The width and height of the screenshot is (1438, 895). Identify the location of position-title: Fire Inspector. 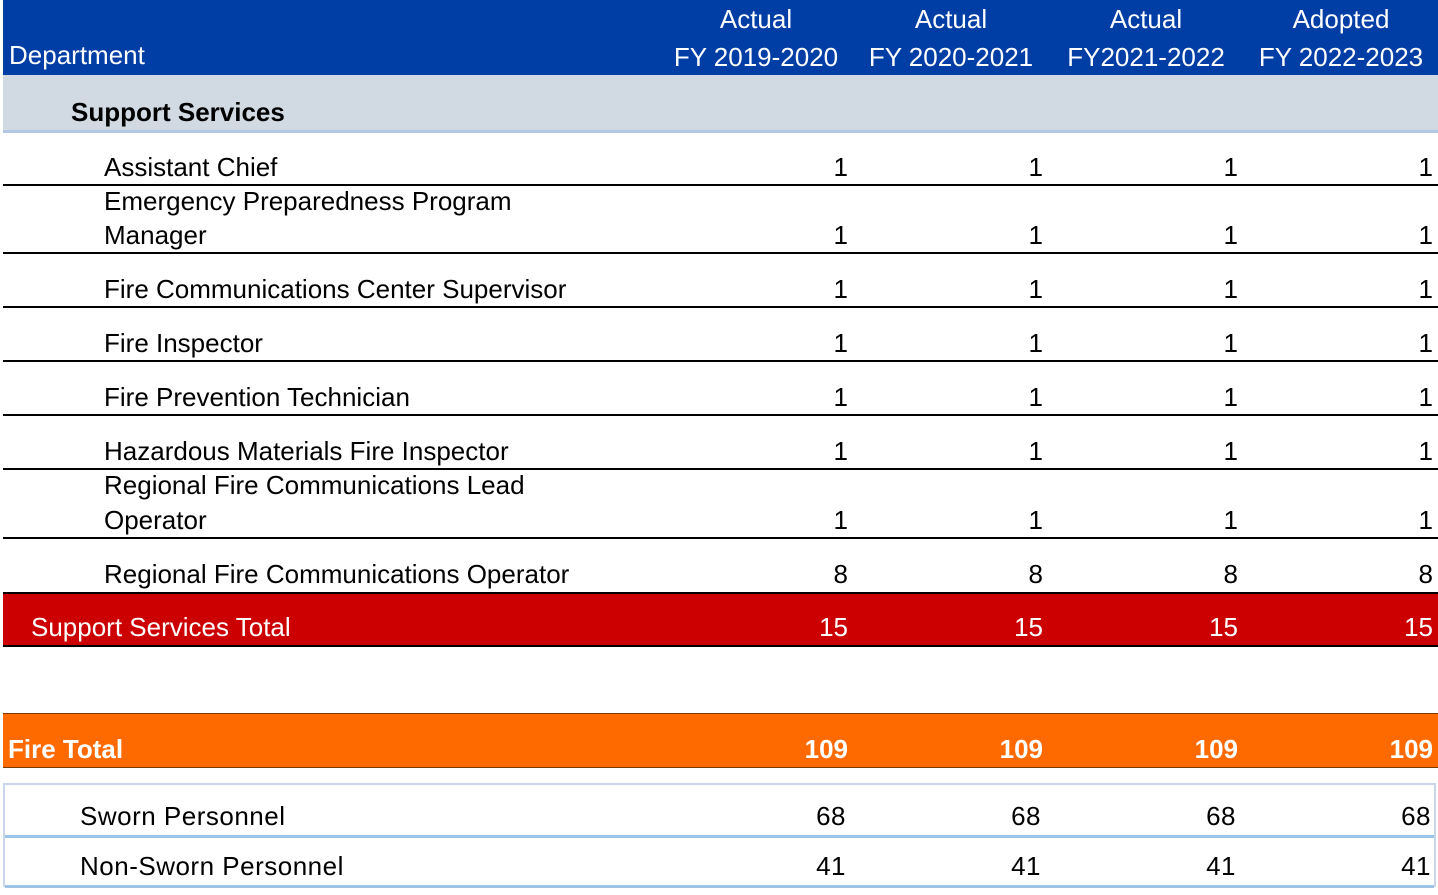
(183, 343).